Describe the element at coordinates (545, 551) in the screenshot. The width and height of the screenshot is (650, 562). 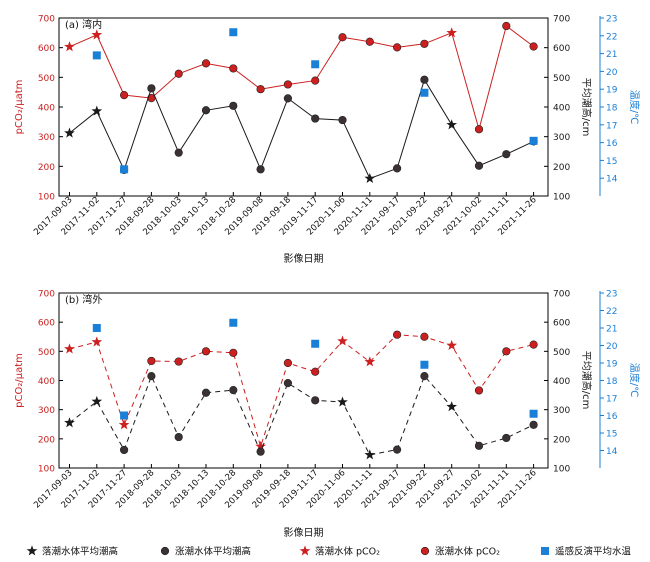
I see `legend-marker-square_blue` at that location.